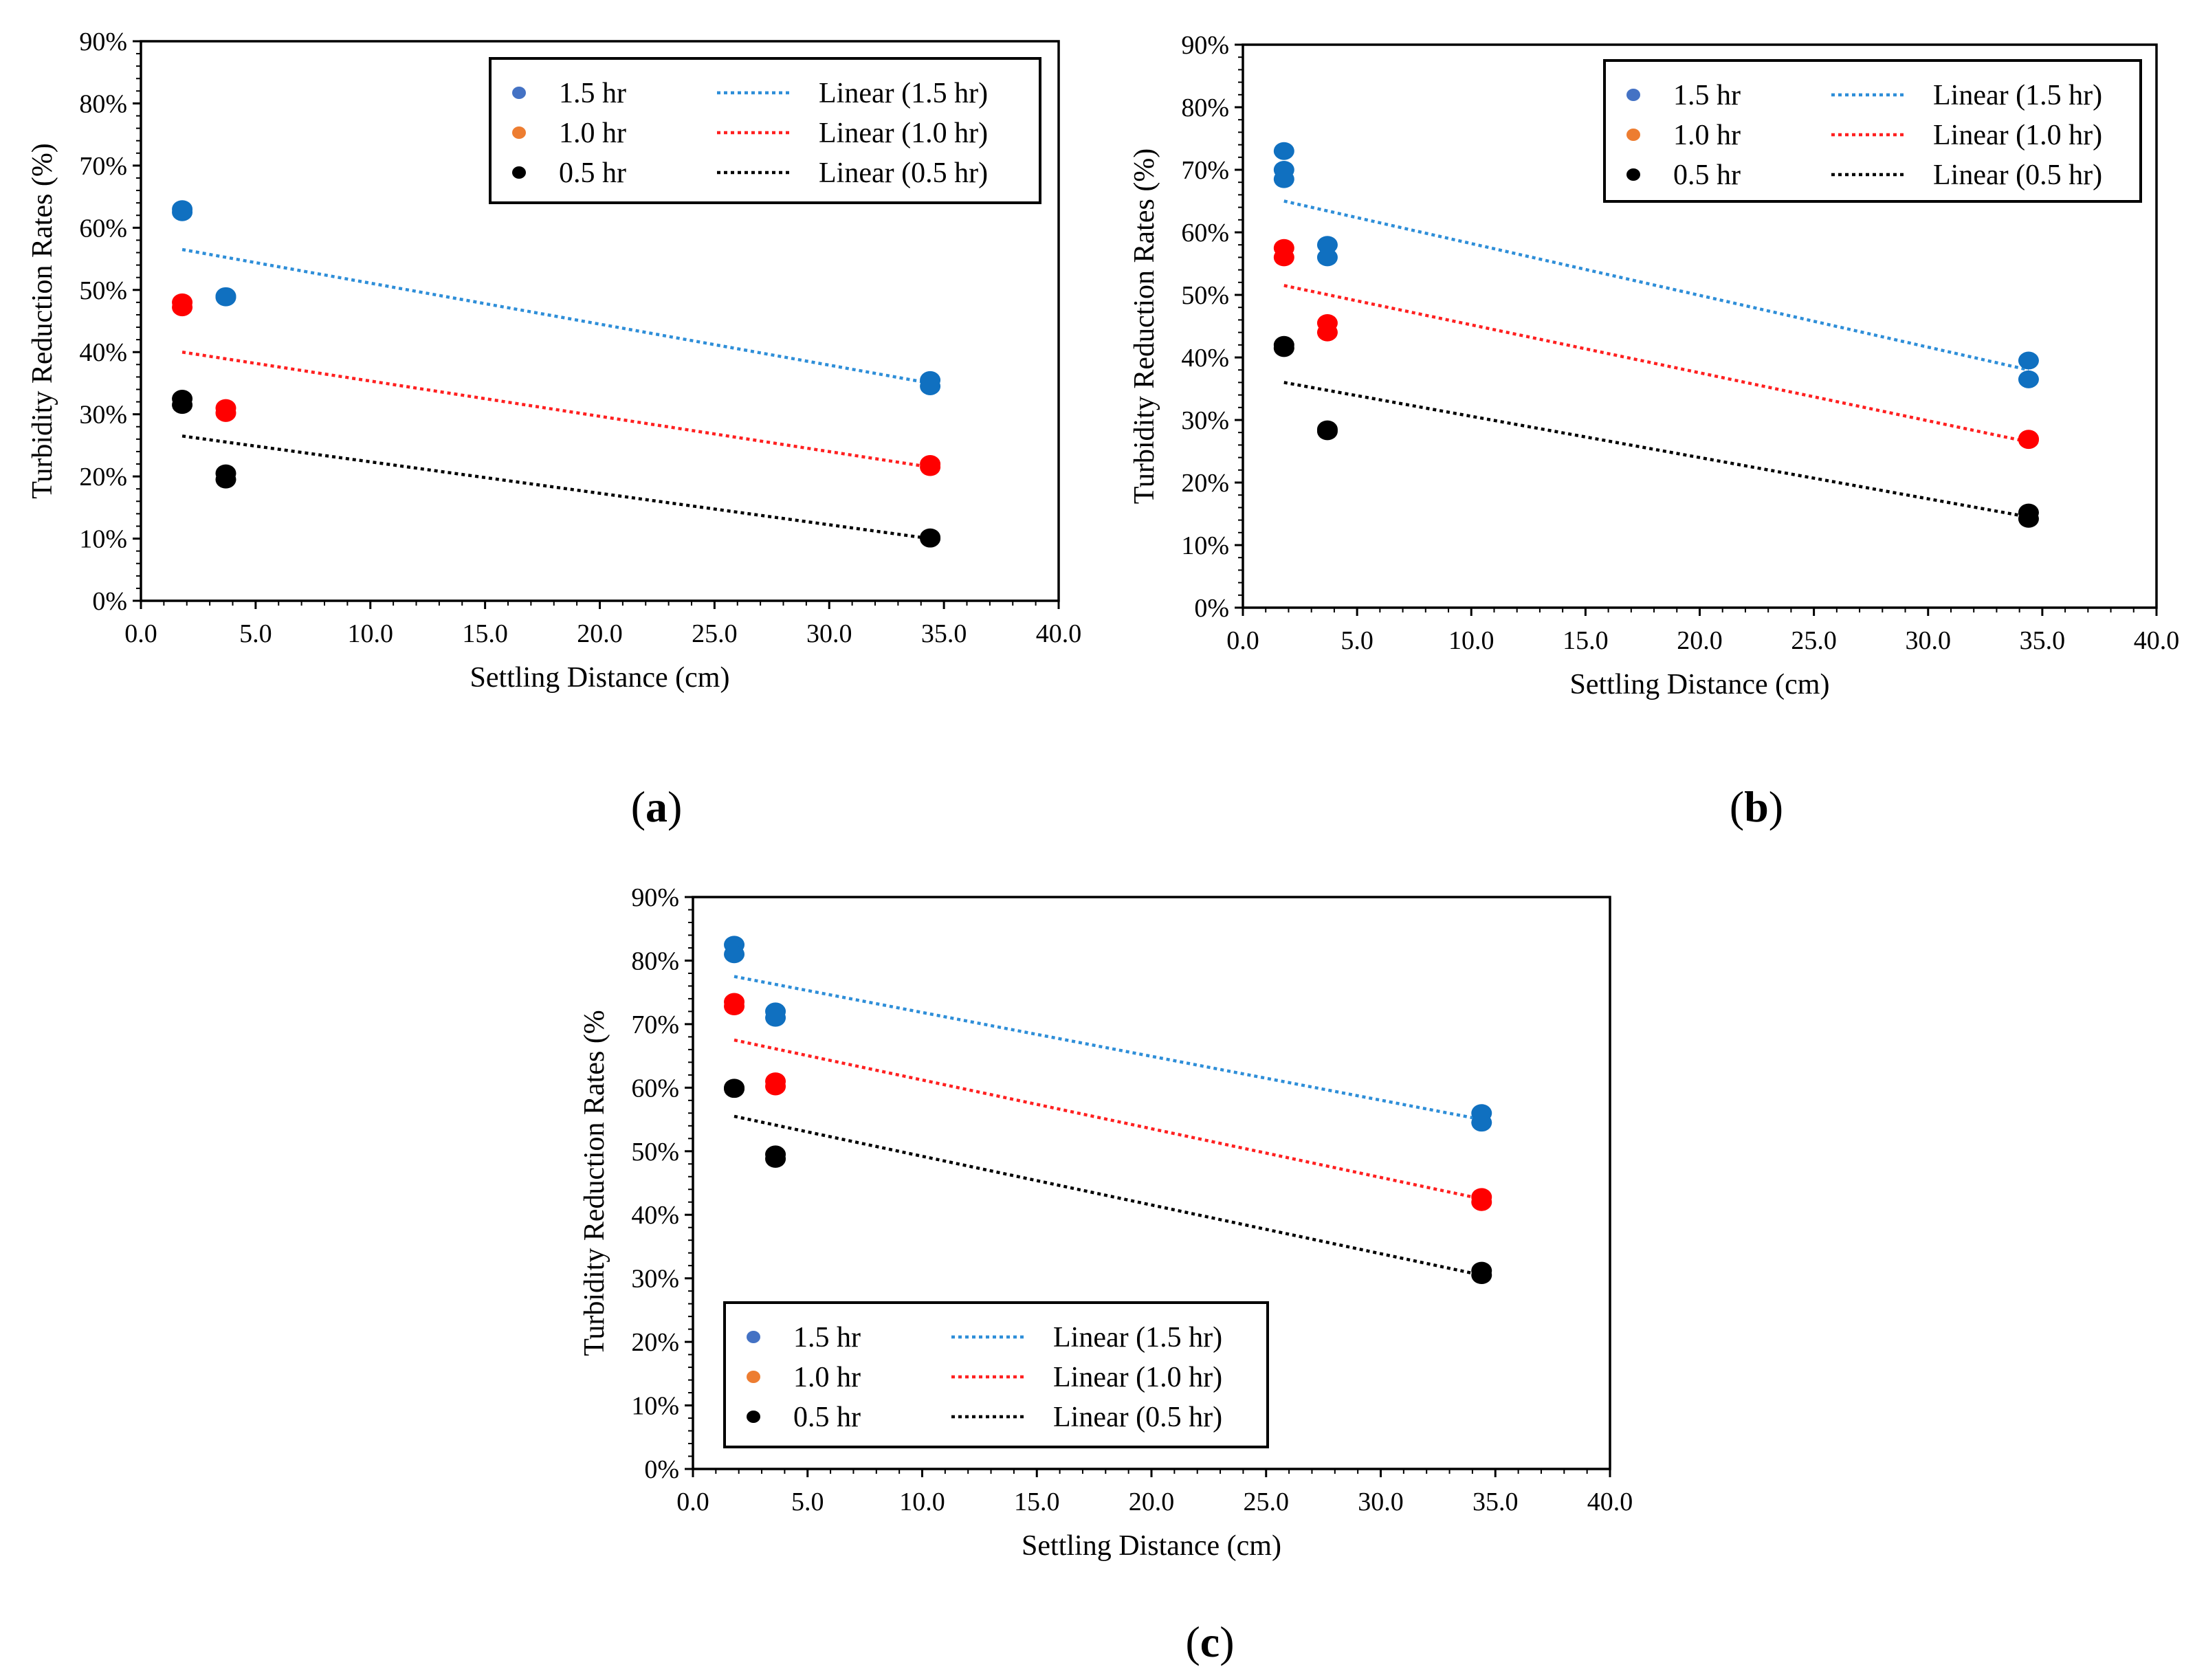 The width and height of the screenshot is (2195, 1680). What do you see at coordinates (556, 487) in the screenshot?
I see `trendline-0-5hr` at bounding box center [556, 487].